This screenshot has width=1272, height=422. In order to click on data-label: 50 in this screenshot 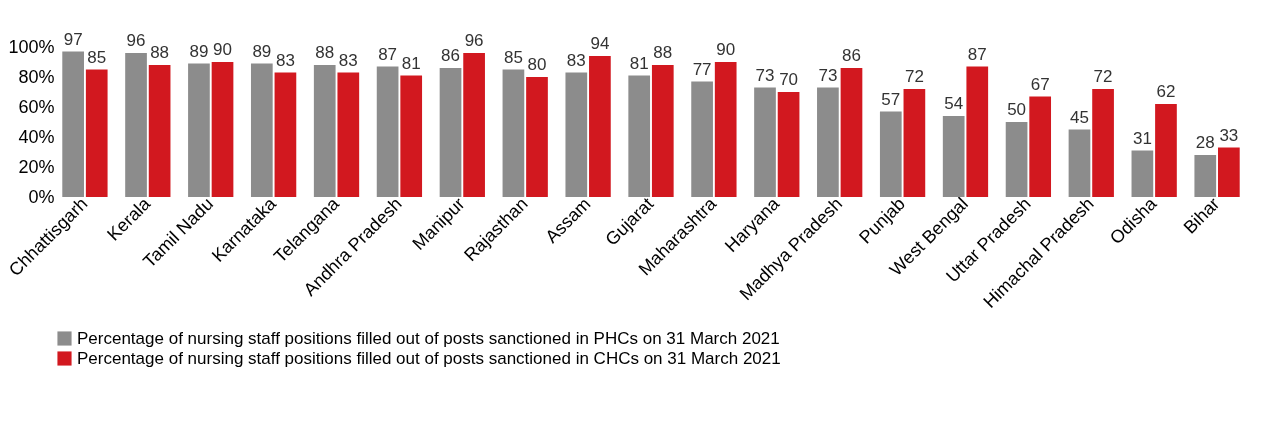, I will do `click(1017, 109)`.